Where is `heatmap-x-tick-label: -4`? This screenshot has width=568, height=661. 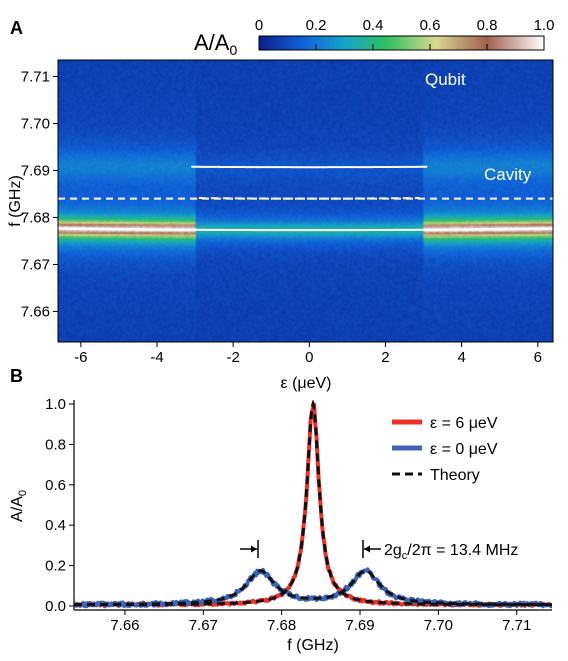
heatmap-x-tick-label: -4 is located at coordinates (156, 357).